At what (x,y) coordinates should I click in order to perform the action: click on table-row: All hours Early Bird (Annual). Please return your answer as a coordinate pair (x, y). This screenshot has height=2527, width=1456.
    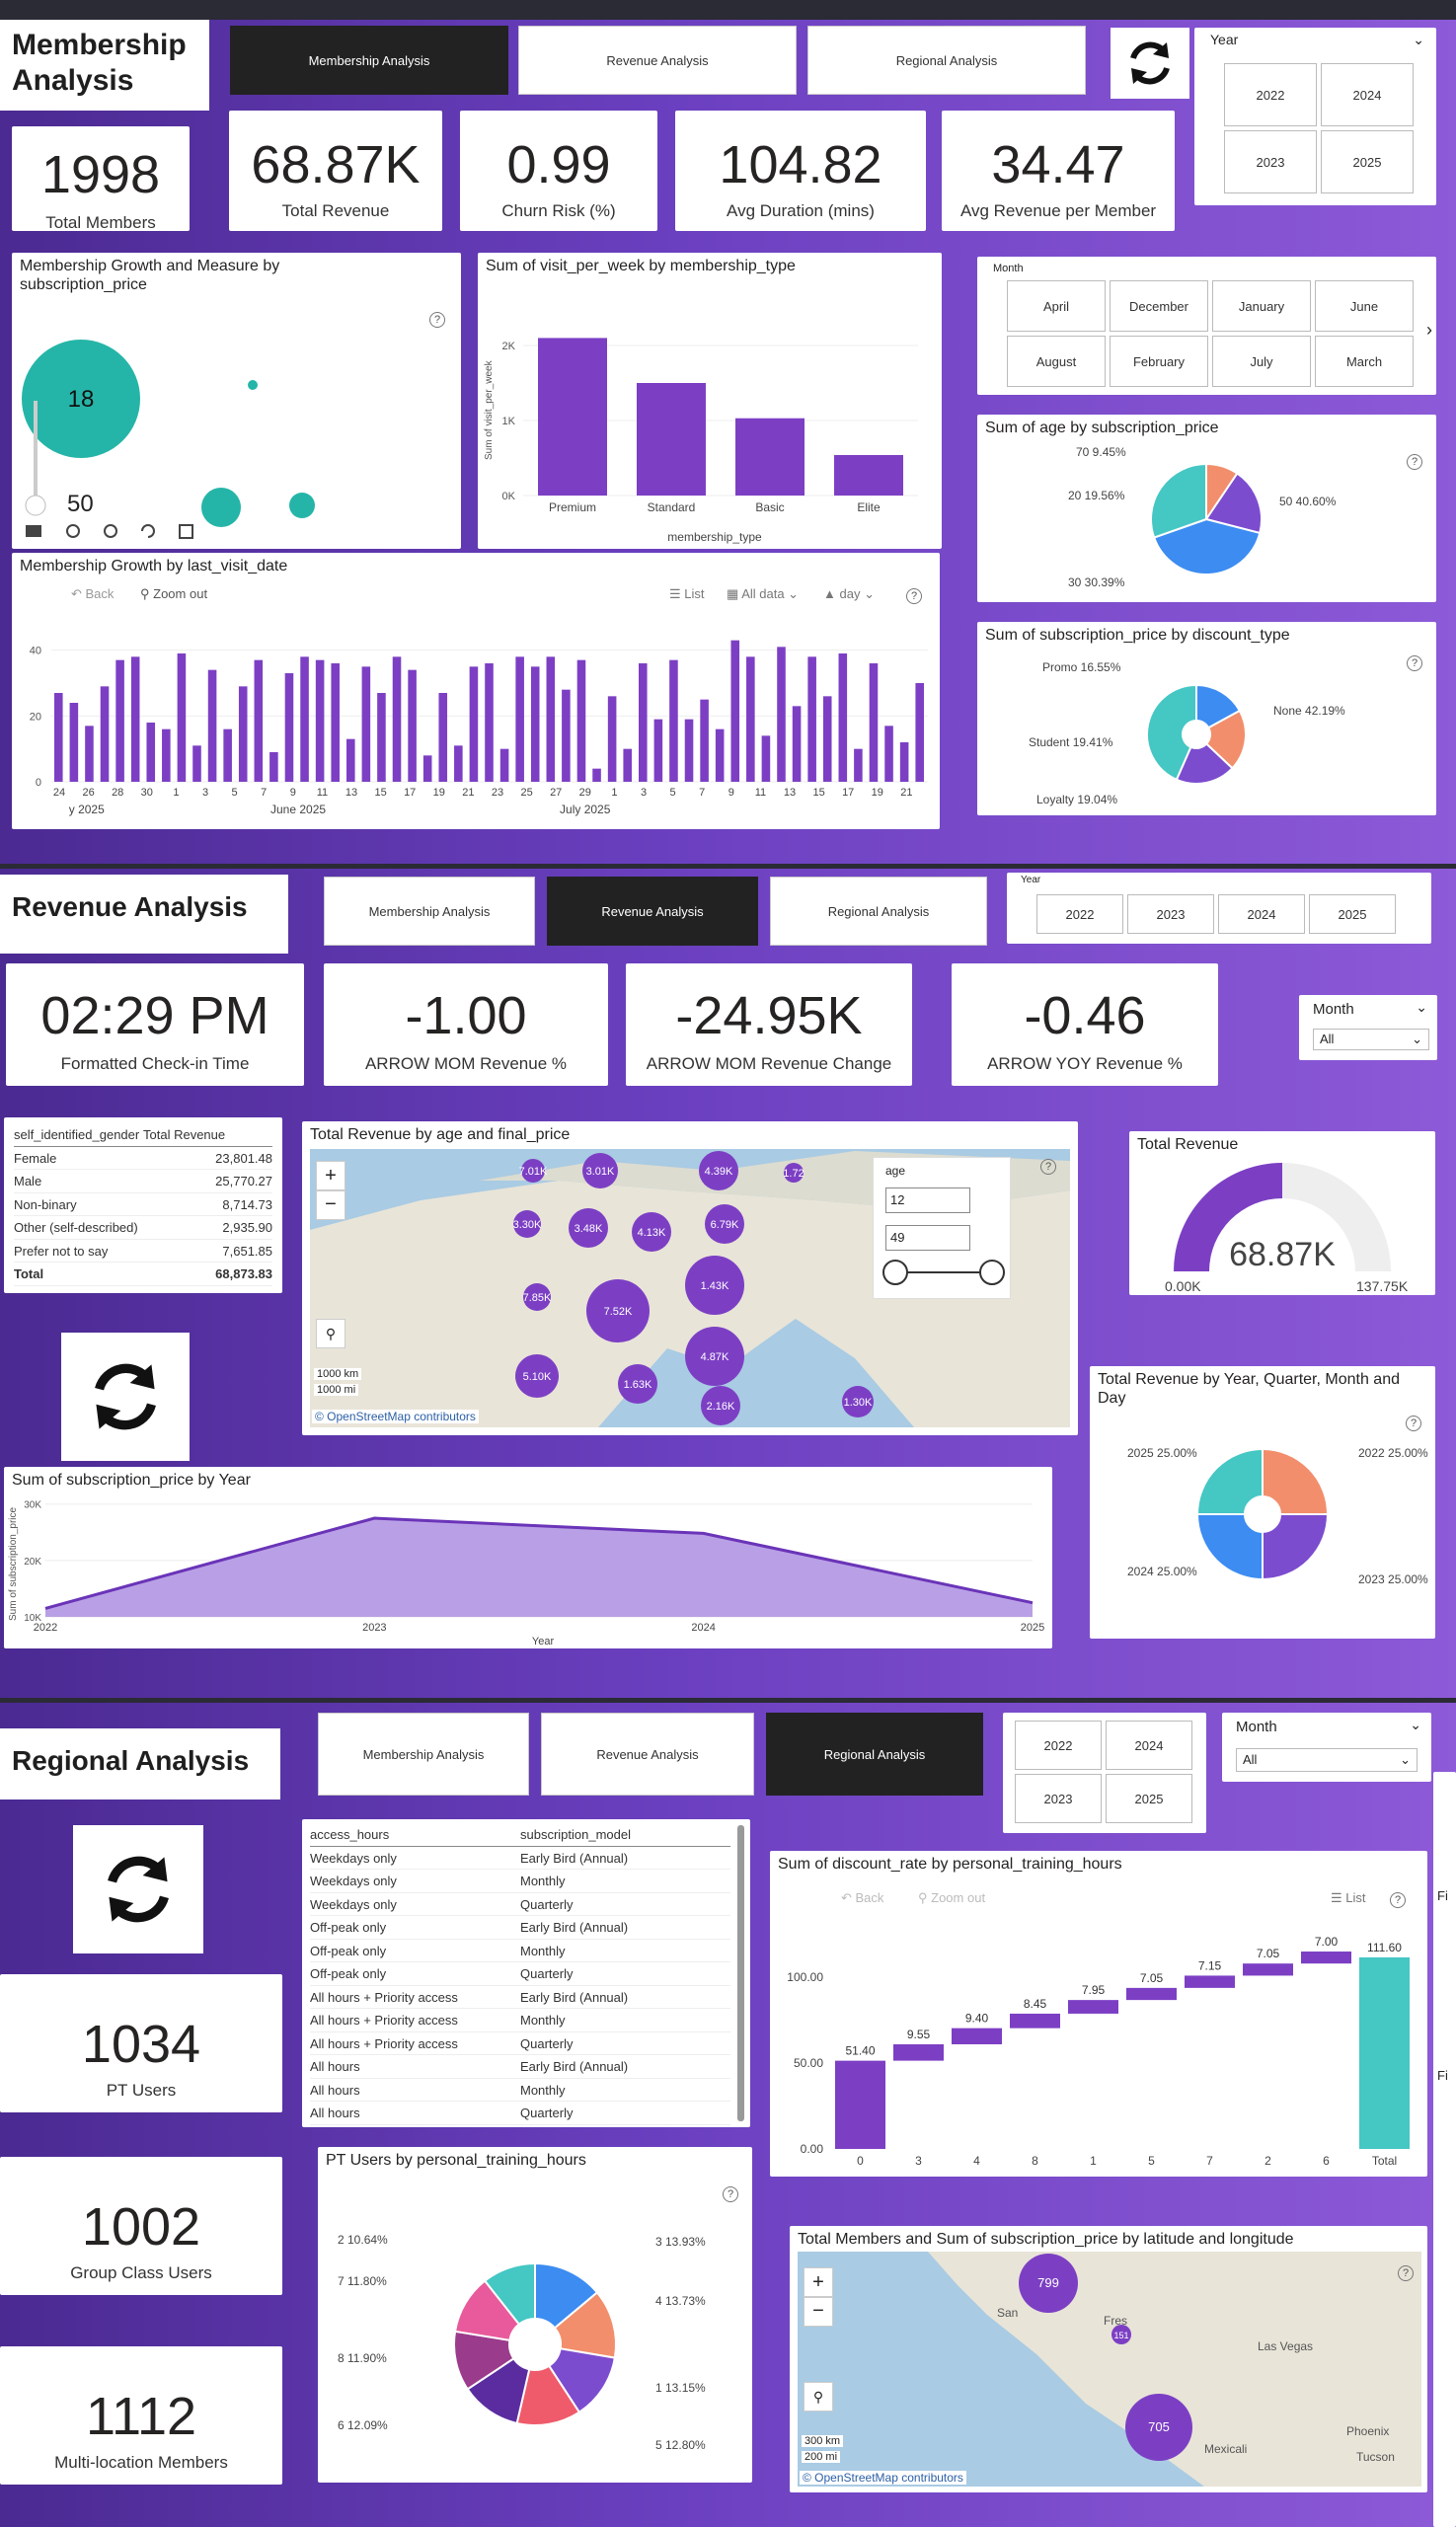
    Looking at the image, I should click on (520, 2067).